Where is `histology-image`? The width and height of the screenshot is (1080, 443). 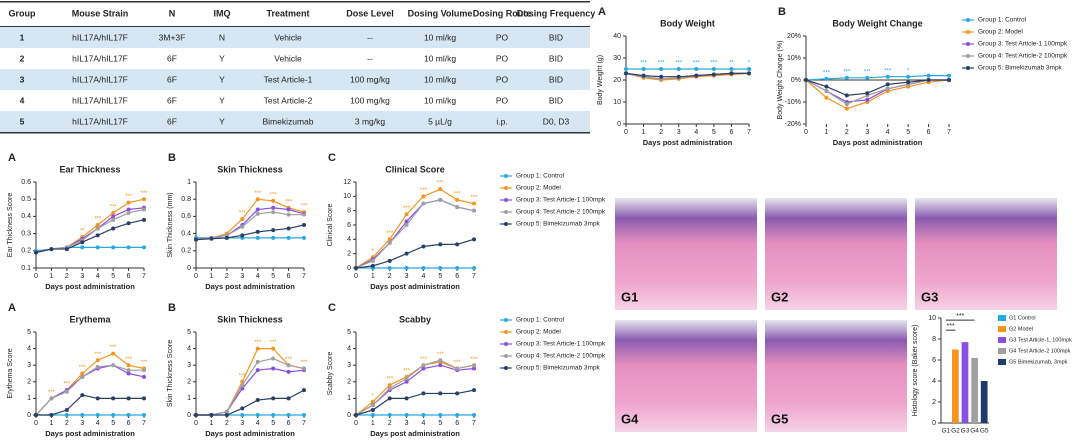
histology-image is located at coordinates (686, 254).